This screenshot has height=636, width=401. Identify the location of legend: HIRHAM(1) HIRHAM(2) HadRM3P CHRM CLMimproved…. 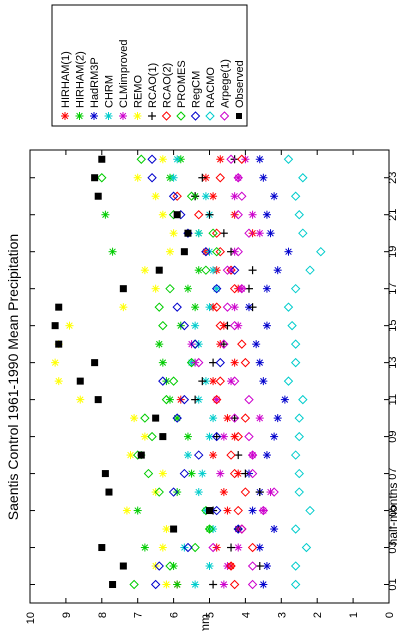
(149, 65).